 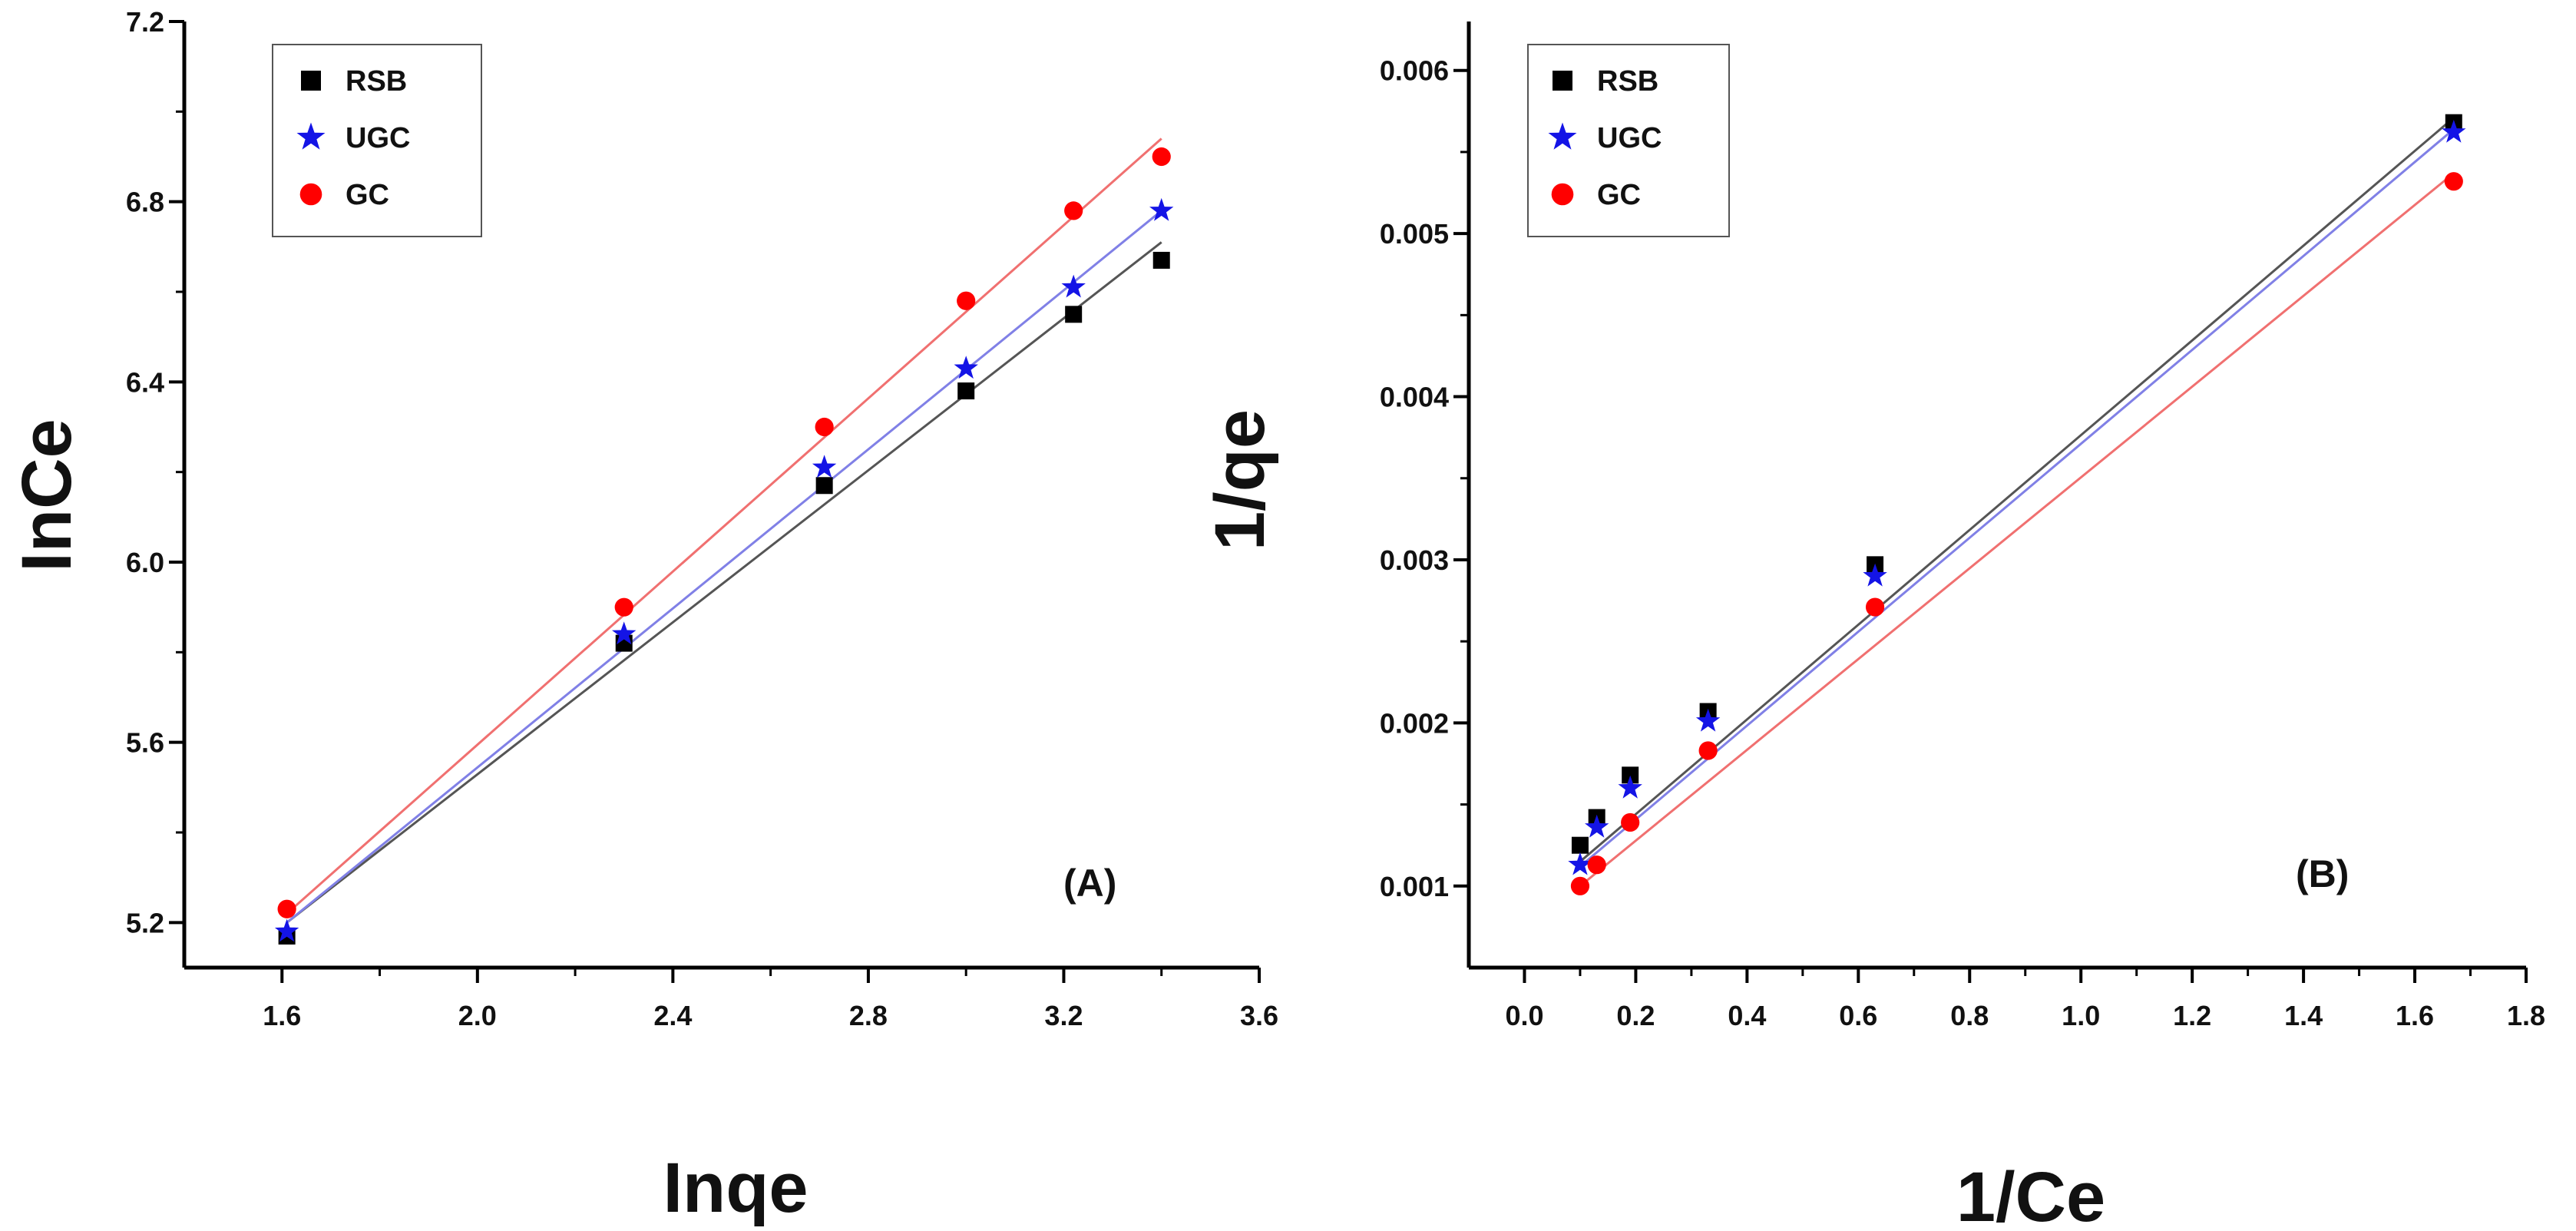 I want to click on panel-b-x-tick-label: 0.2, so click(x=1635, y=1015).